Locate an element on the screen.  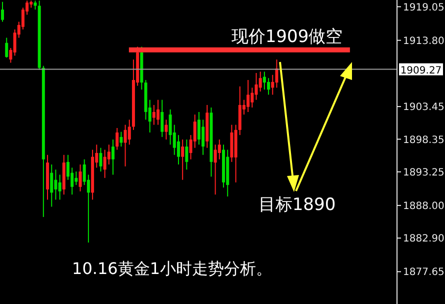
y-tick-label: 1913.80 is located at coordinates (423, 41).